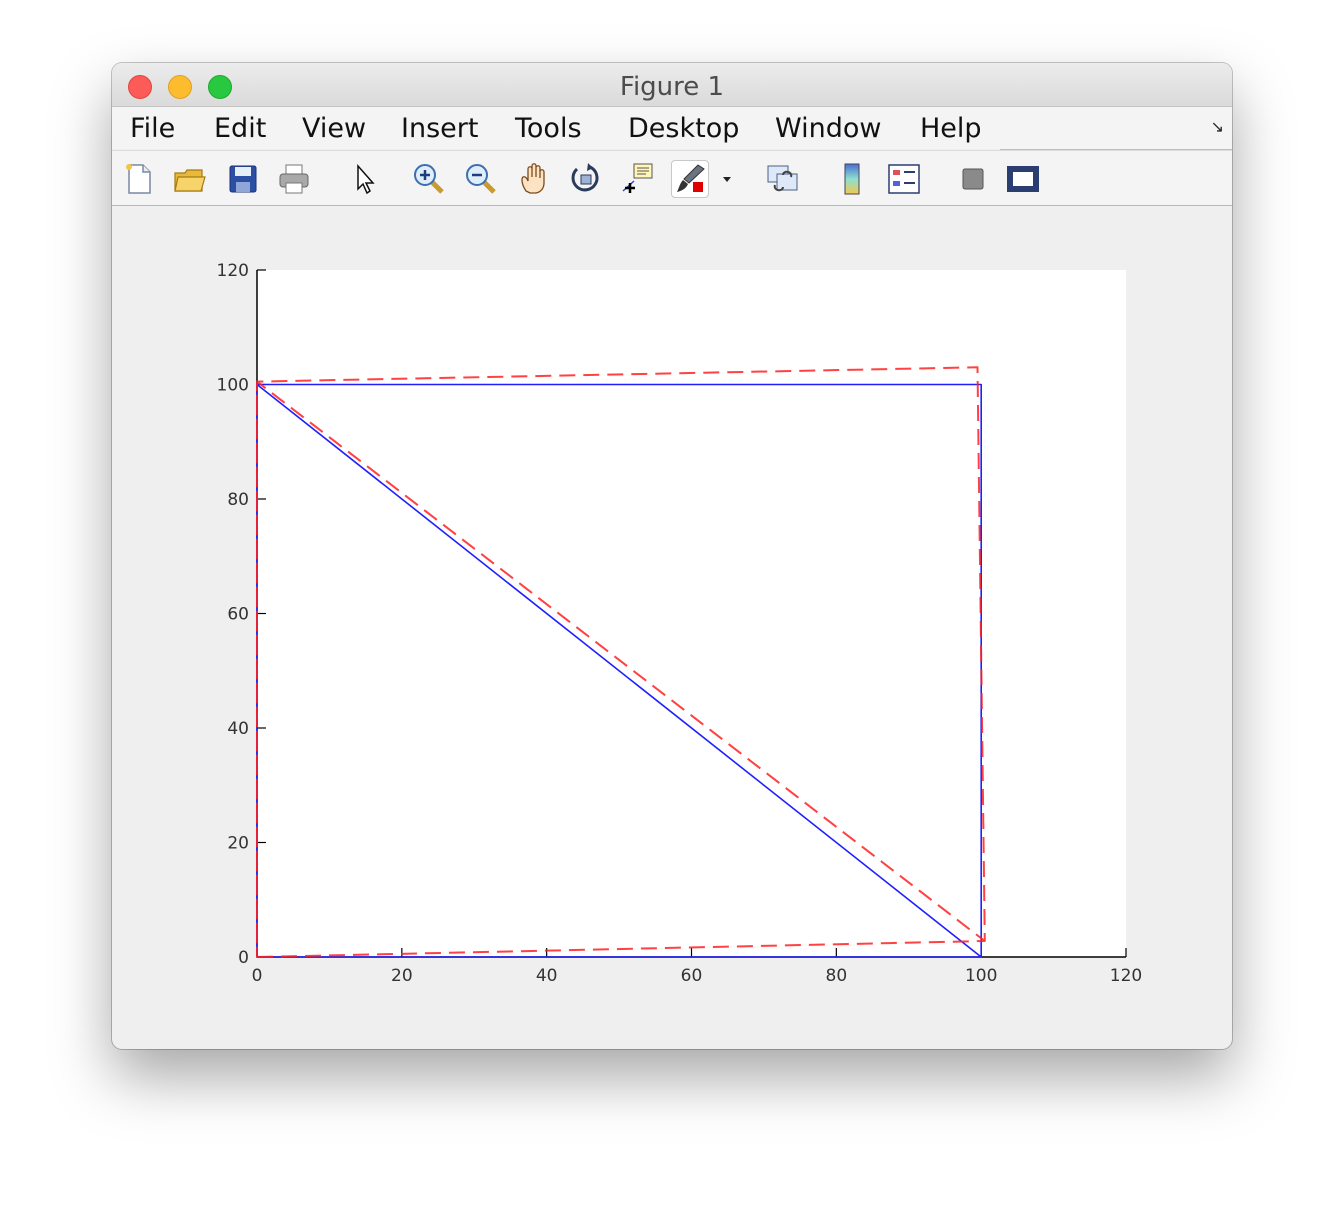 The width and height of the screenshot is (1344, 1210). I want to click on menu-insert: Insert, so click(440, 128).